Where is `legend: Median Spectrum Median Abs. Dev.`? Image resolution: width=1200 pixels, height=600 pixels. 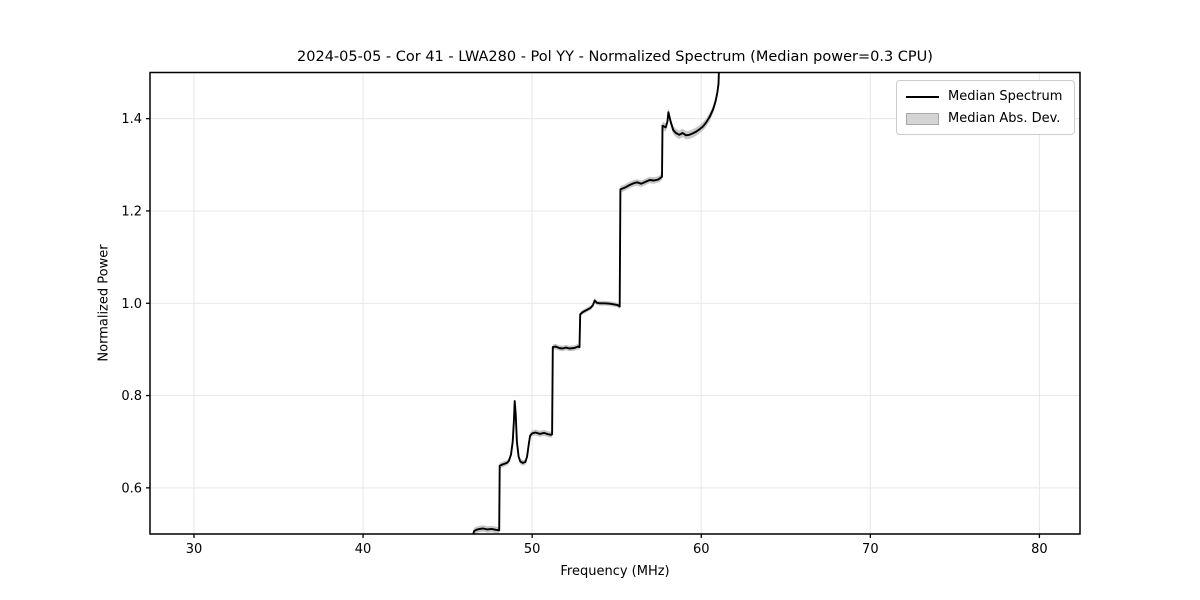 legend: Median Spectrum Median Abs. Dev. is located at coordinates (985, 107).